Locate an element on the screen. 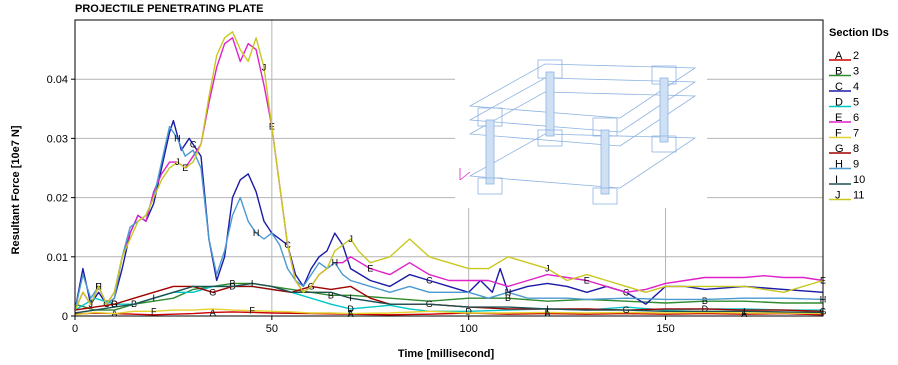  legend-marker-J: J is located at coordinates (838, 196).